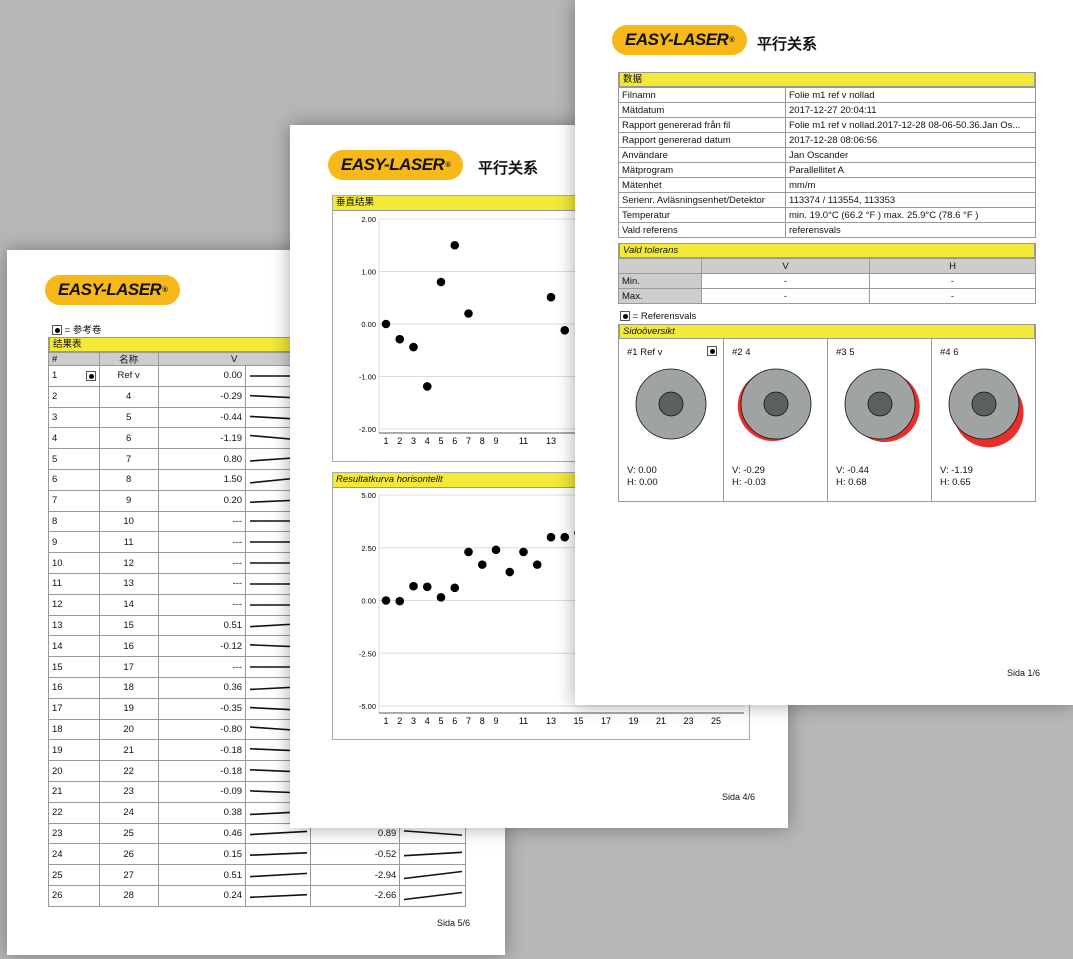 Image resolution: width=1073 pixels, height=959 pixels. Describe the element at coordinates (367, 706) in the screenshot. I see `y-tick-label: -5.00` at that location.